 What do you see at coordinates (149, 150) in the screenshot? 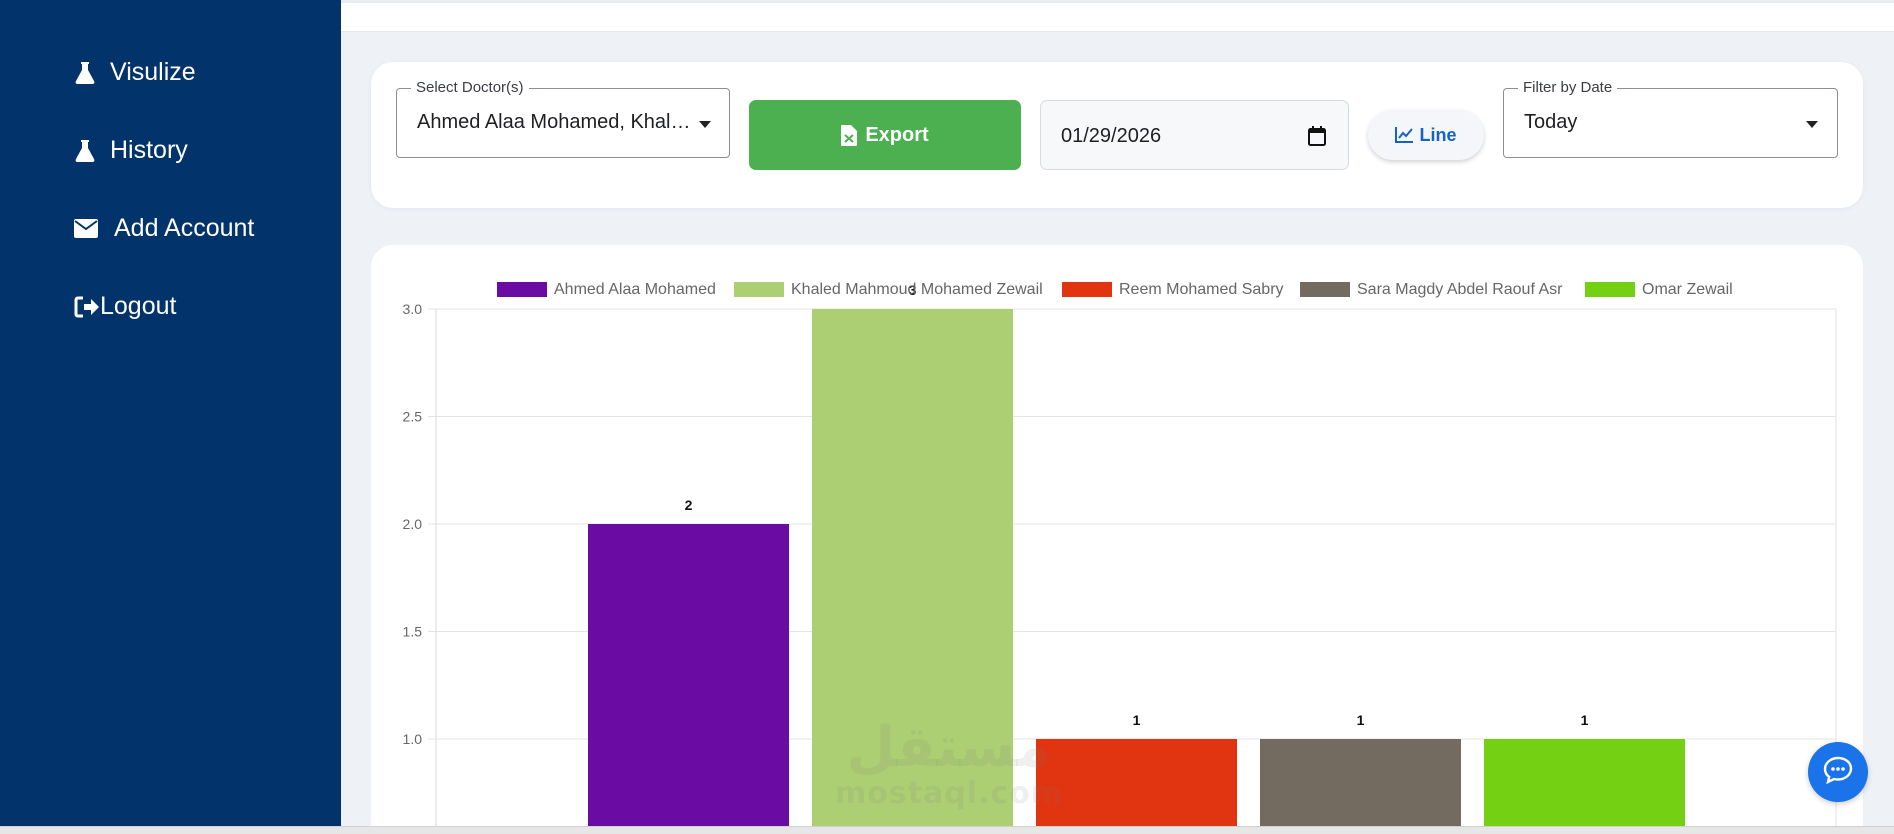
I see `sidebar-item-label: History` at bounding box center [149, 150].